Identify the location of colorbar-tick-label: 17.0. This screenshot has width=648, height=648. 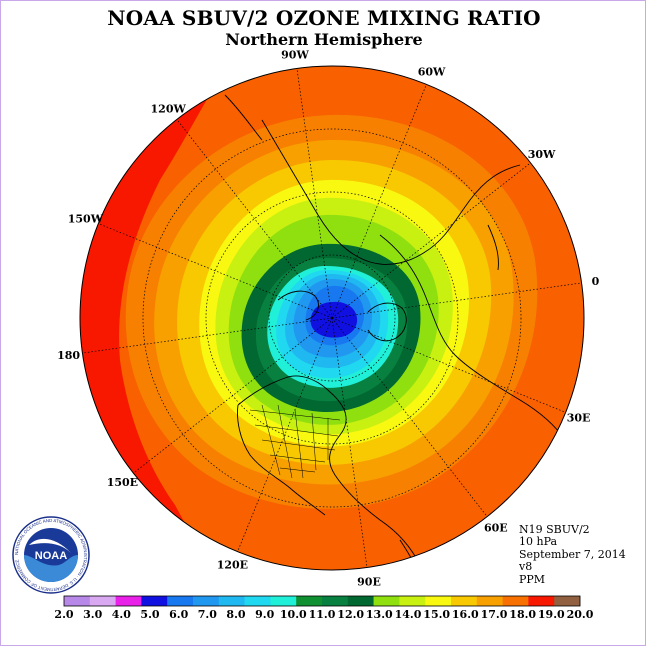
(494, 614).